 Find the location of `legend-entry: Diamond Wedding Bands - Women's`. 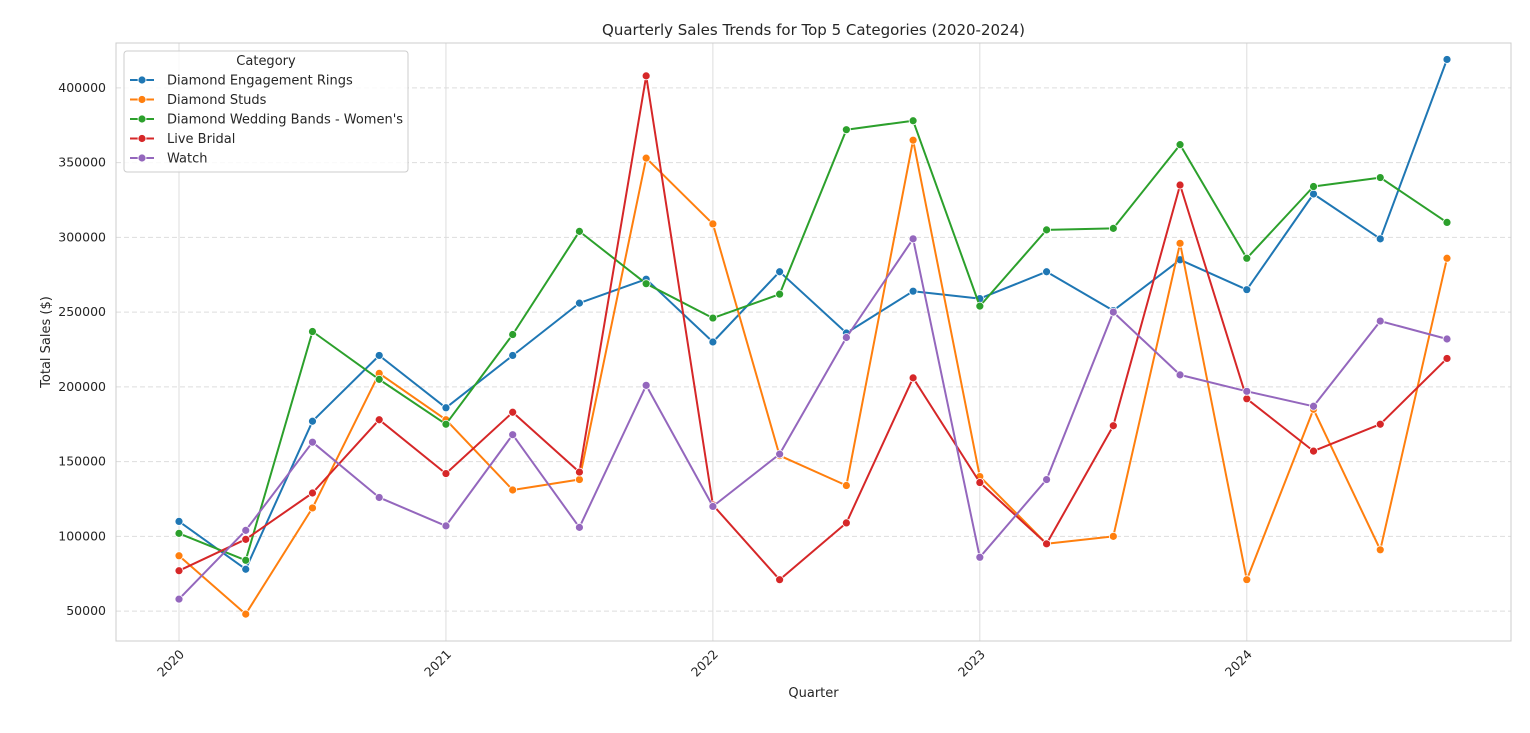

legend-entry: Diamond Wedding Bands - Women's is located at coordinates (266, 120).